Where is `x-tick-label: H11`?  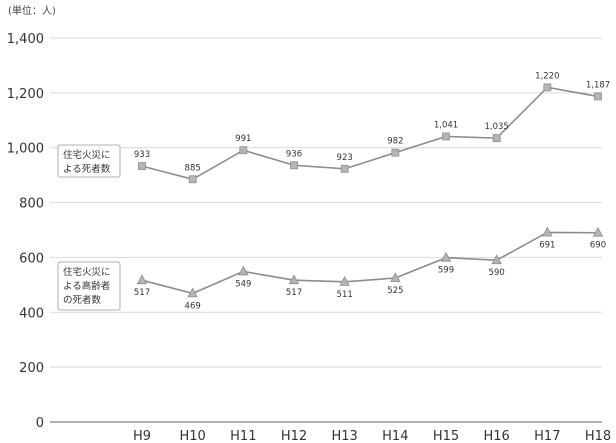
x-tick-label: H11 is located at coordinates (243, 436).